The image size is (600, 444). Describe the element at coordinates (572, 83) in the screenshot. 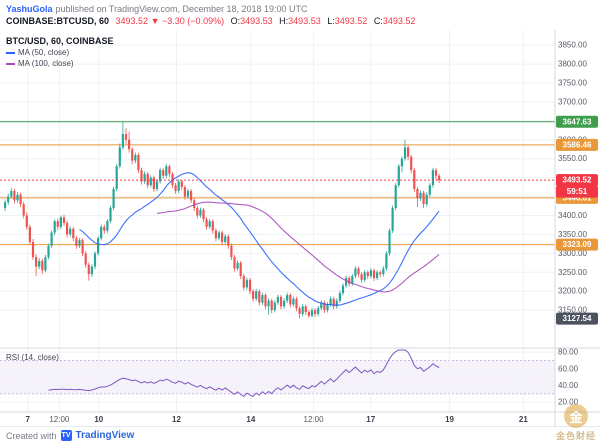

I see `svg-text: 3750.00` at that location.